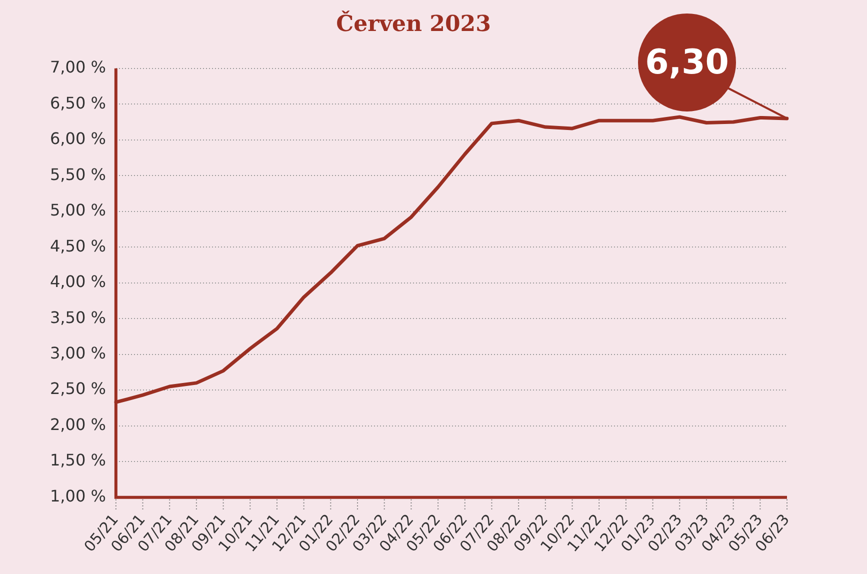 This screenshot has height=574, width=867. What do you see at coordinates (413, 23) in the screenshot?
I see `chart-title: Červen 2023` at bounding box center [413, 23].